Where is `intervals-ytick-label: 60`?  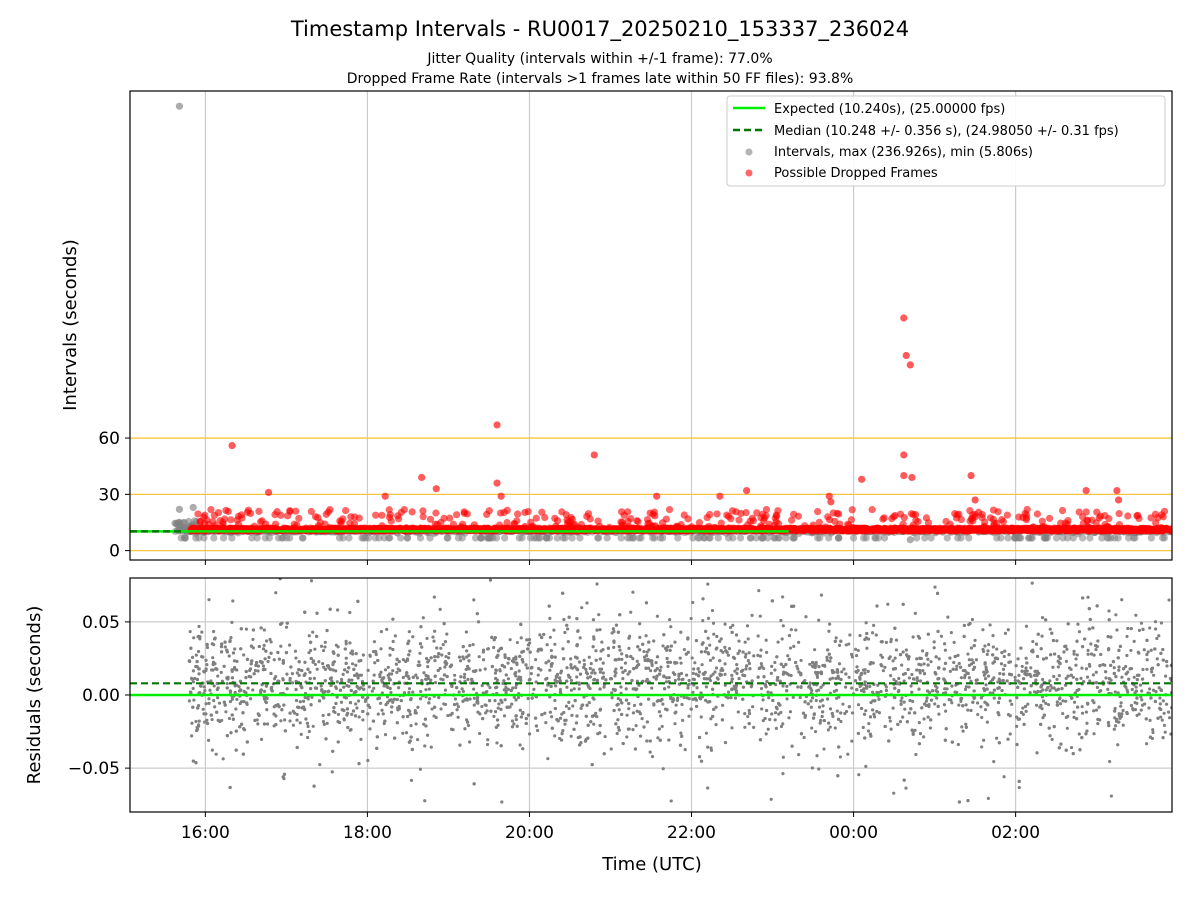
intervals-ytick-label: 60 is located at coordinates (109, 439).